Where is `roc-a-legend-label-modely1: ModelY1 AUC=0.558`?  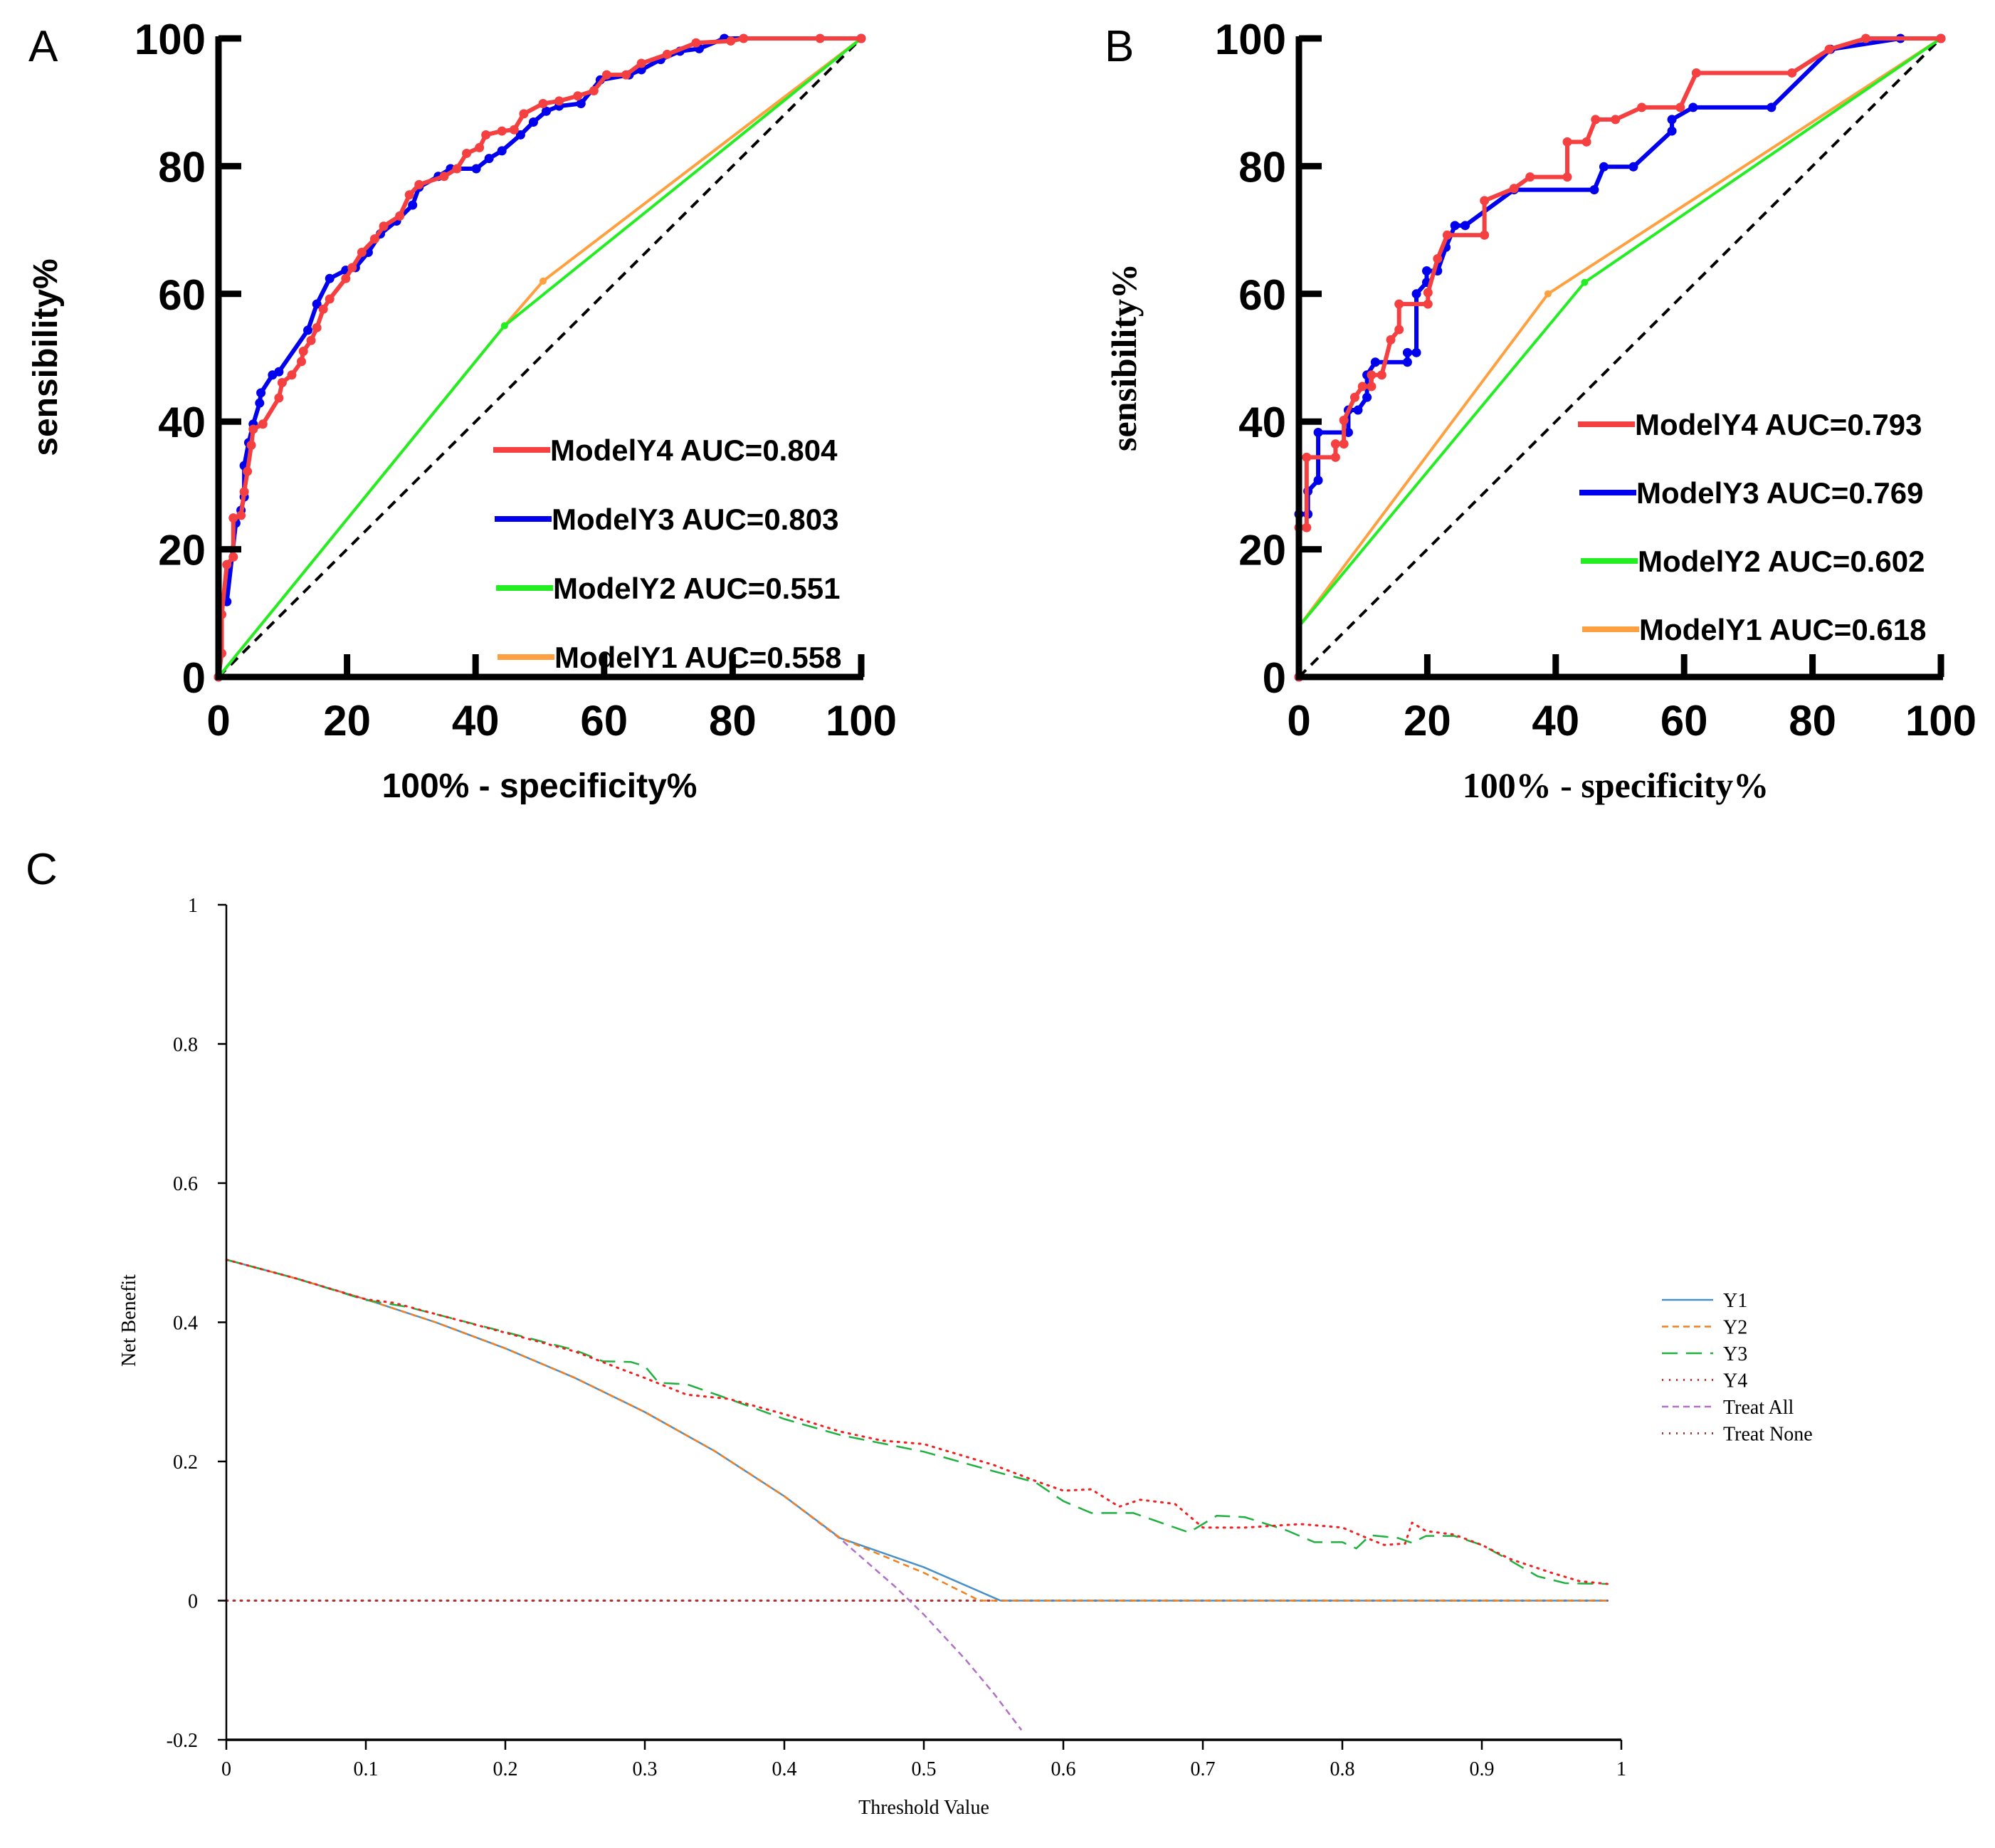 roc-a-legend-label-modely1: ModelY1 AUC=0.558 is located at coordinates (697, 657).